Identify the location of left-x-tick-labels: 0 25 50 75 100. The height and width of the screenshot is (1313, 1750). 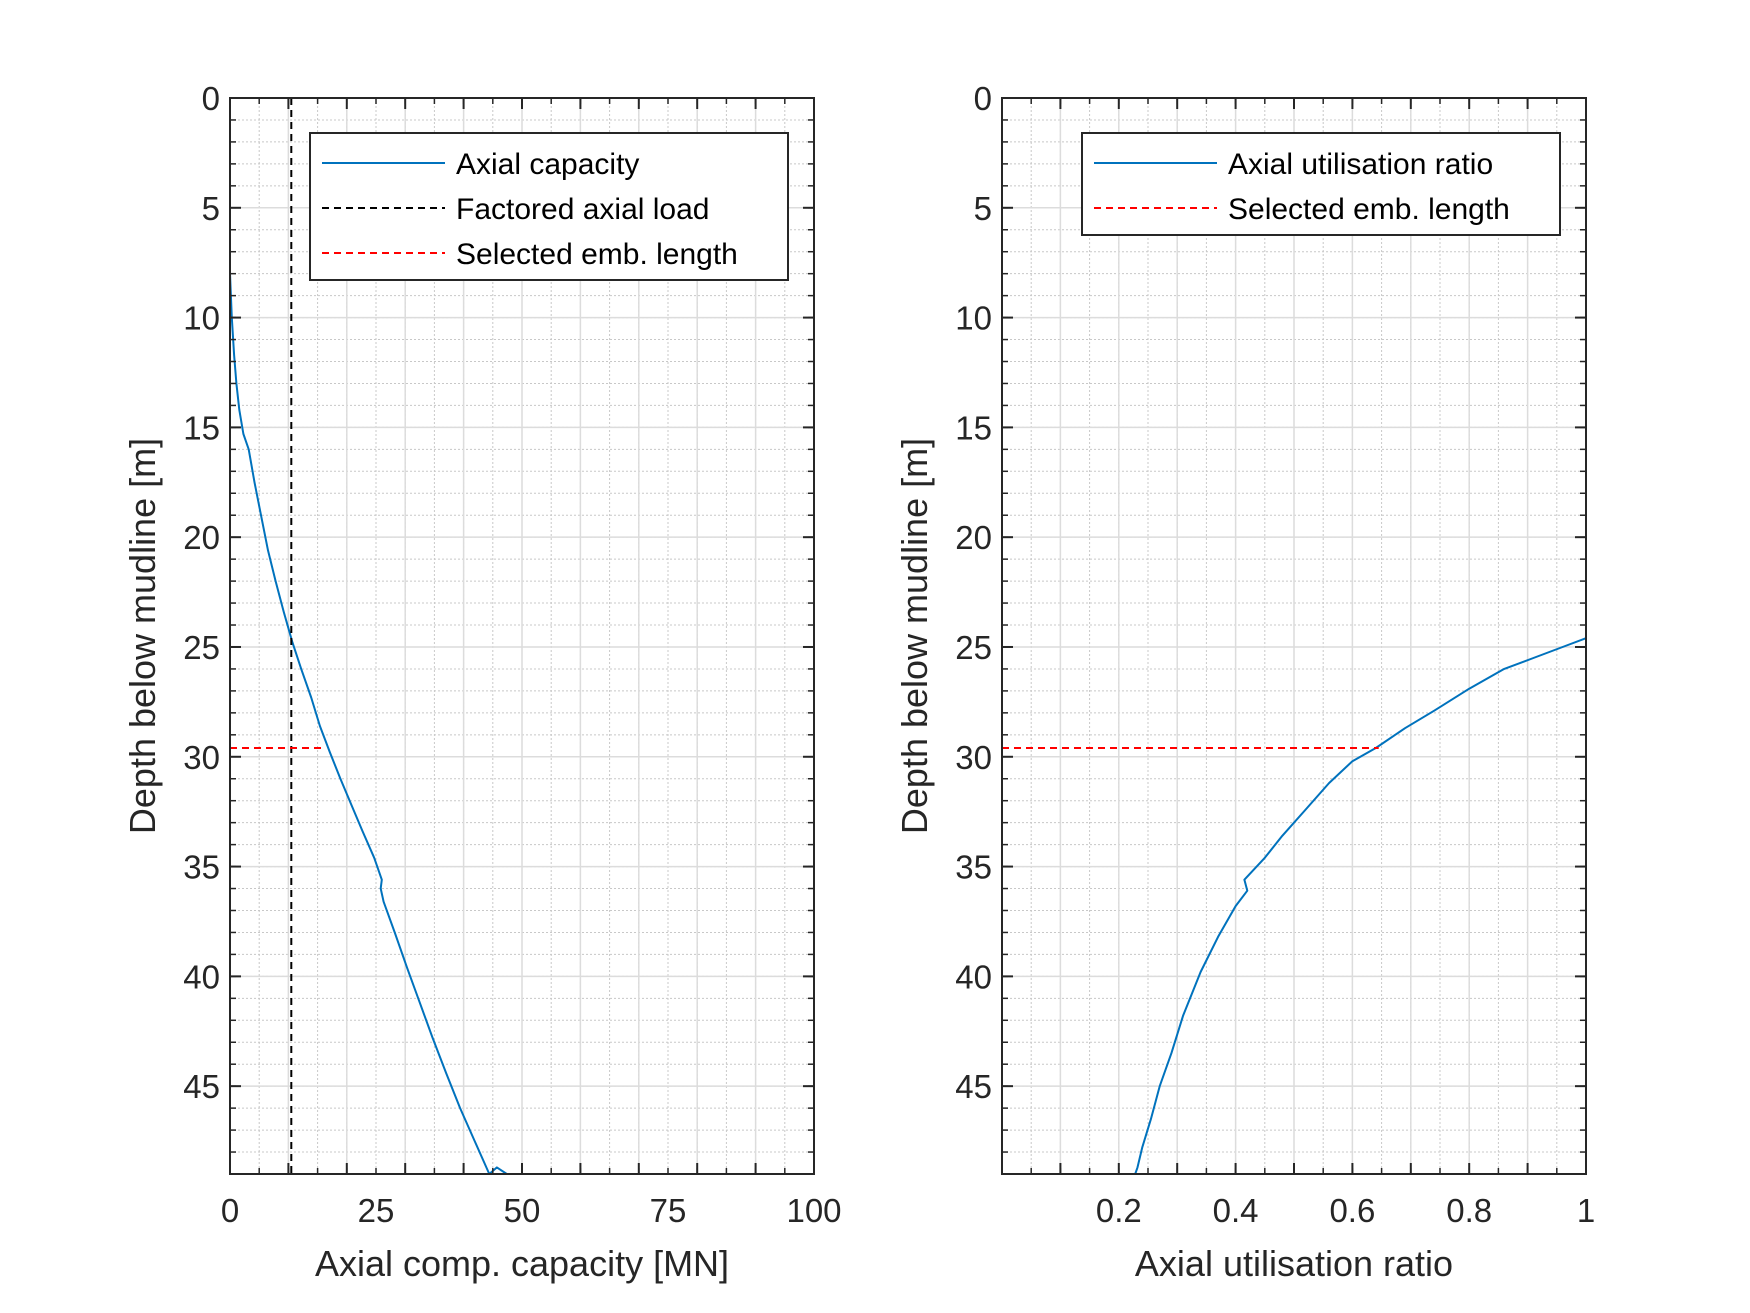
(531, 1210).